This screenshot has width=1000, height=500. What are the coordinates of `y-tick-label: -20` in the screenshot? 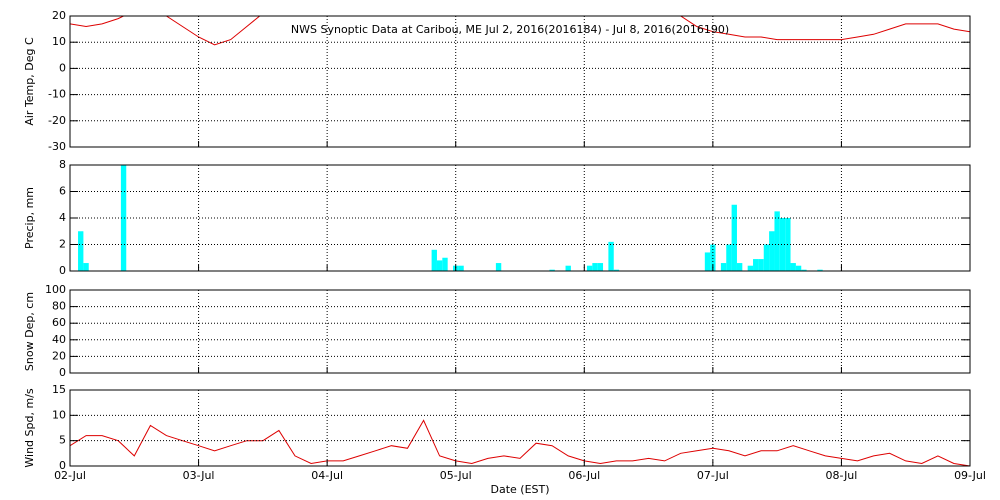 It's located at (57, 120).